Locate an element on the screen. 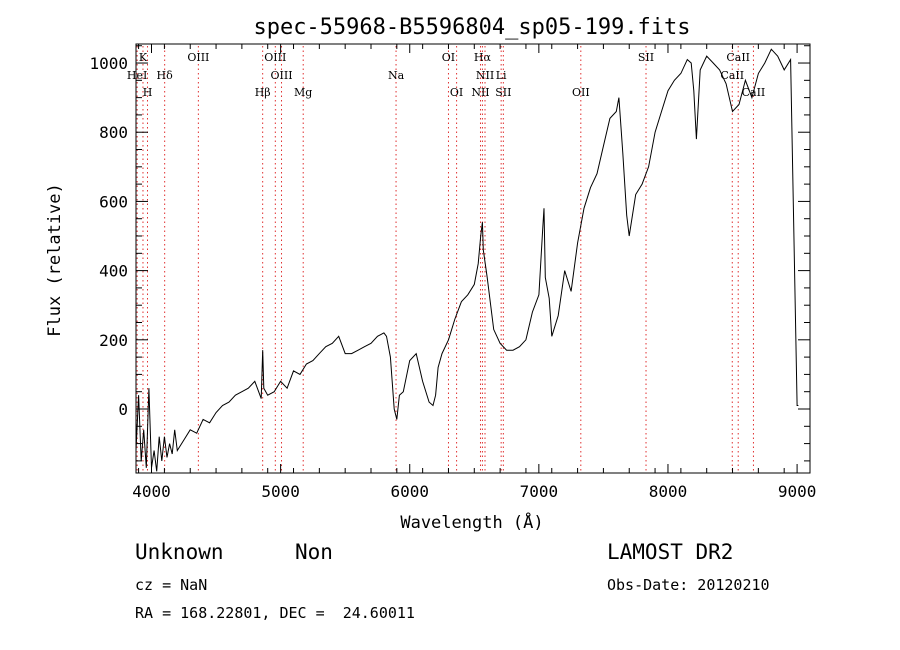 The width and height of the screenshot is (900, 650). y-tick-label: 0 is located at coordinates (123, 409).